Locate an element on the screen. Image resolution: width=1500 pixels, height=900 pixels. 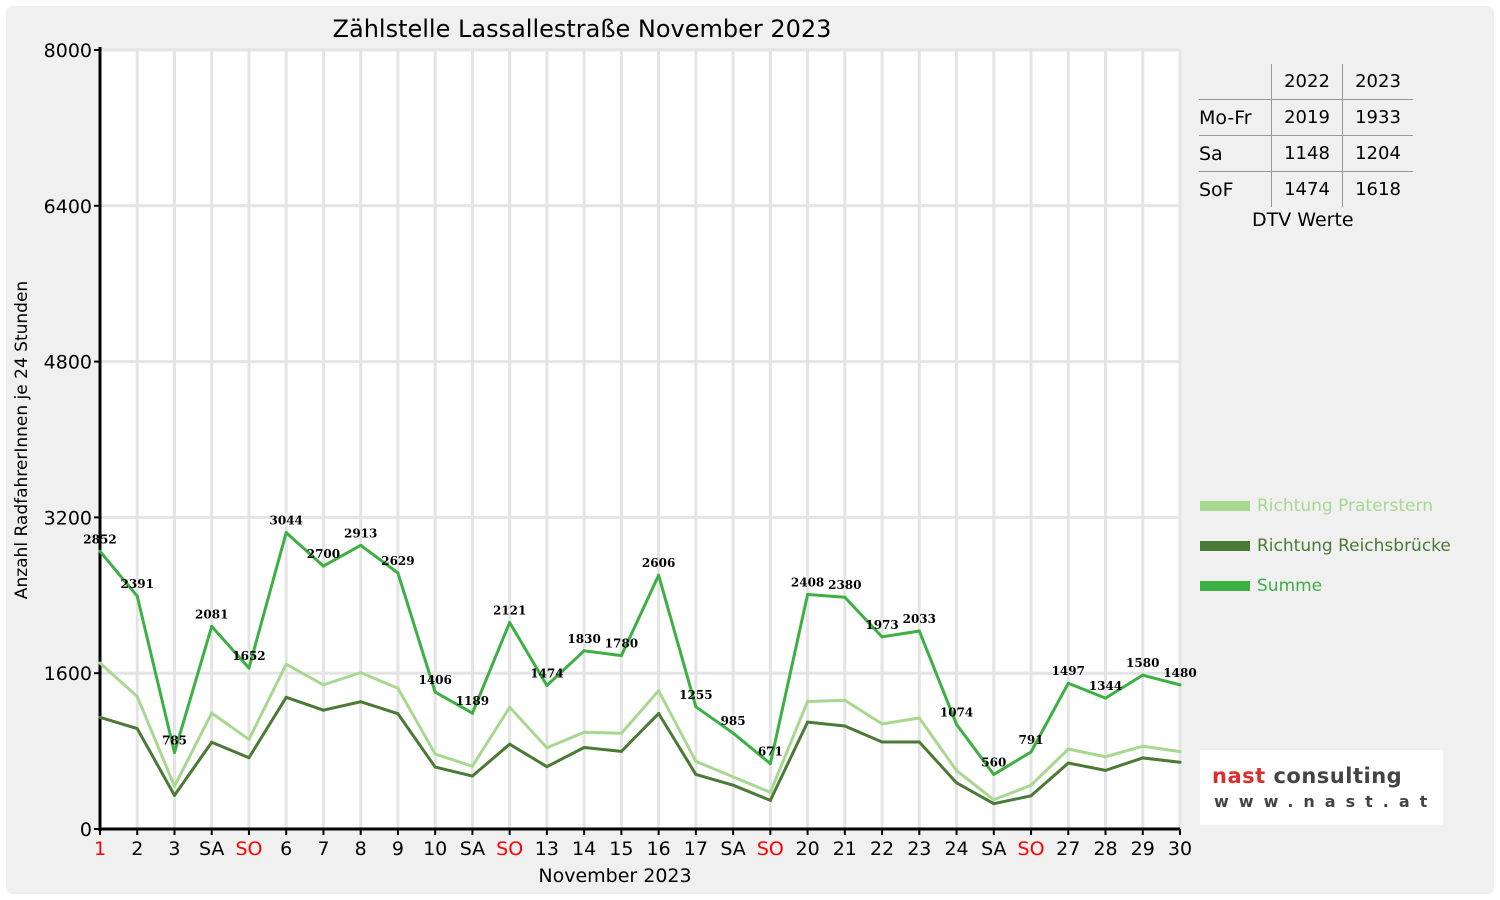
y-tick-label: 1600 is located at coordinates (68, 674).